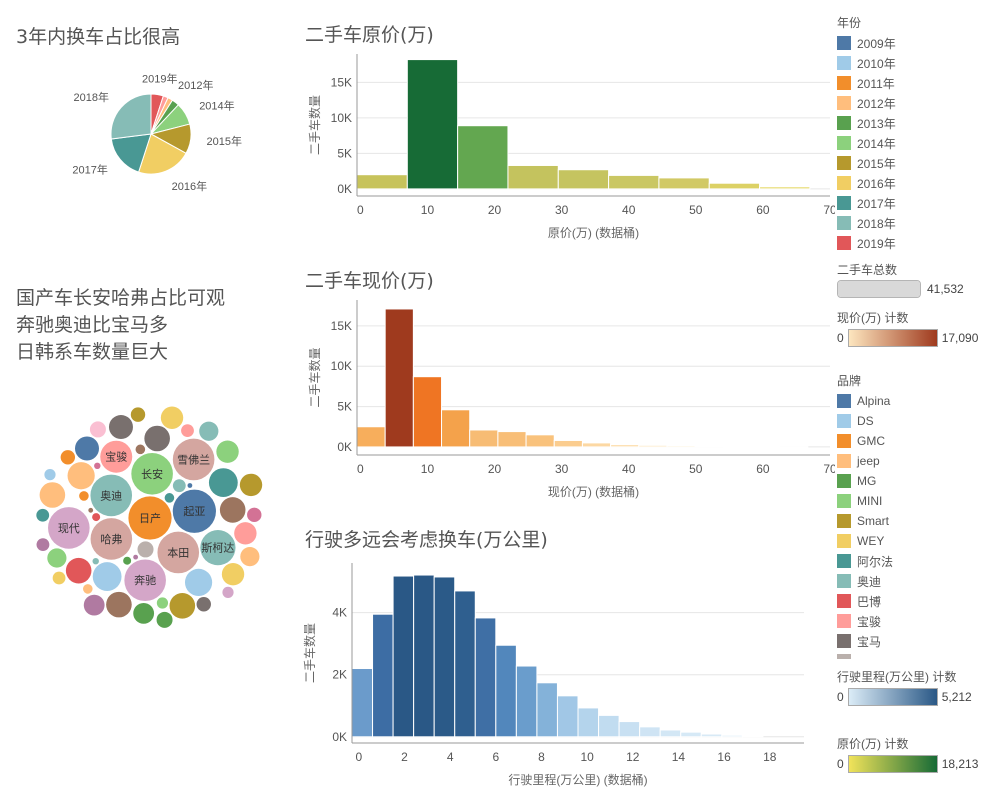 Image resolution: width=1000 pixels, height=800 pixels. What do you see at coordinates (917, 401) in the screenshot?
I see `brand-legend-item: Alpina` at bounding box center [917, 401].